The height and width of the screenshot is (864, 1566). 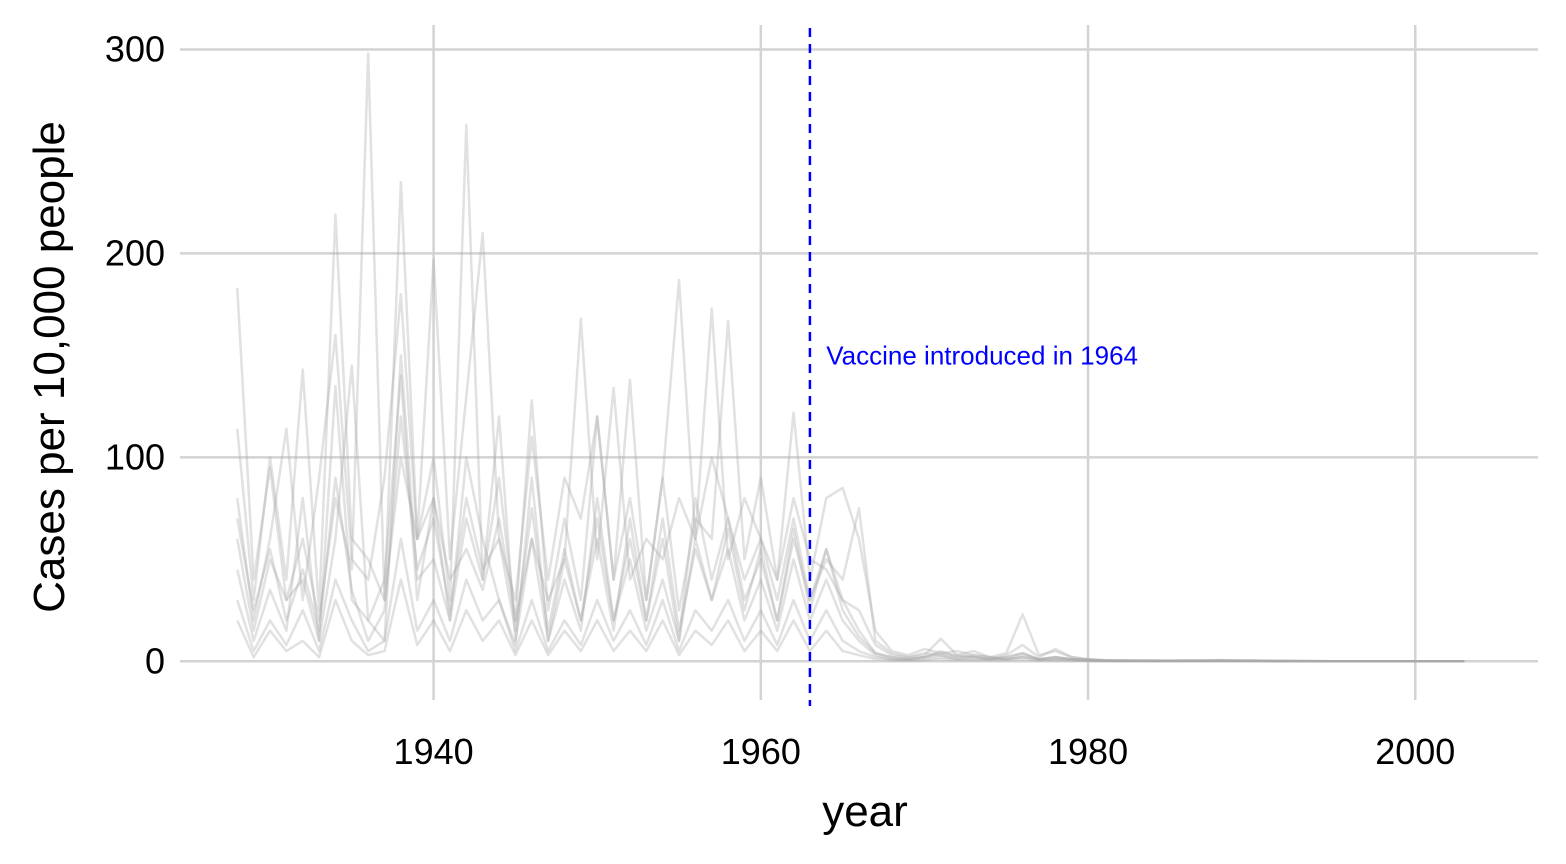 I want to click on x-tick-label: 1980, so click(x=1088, y=751).